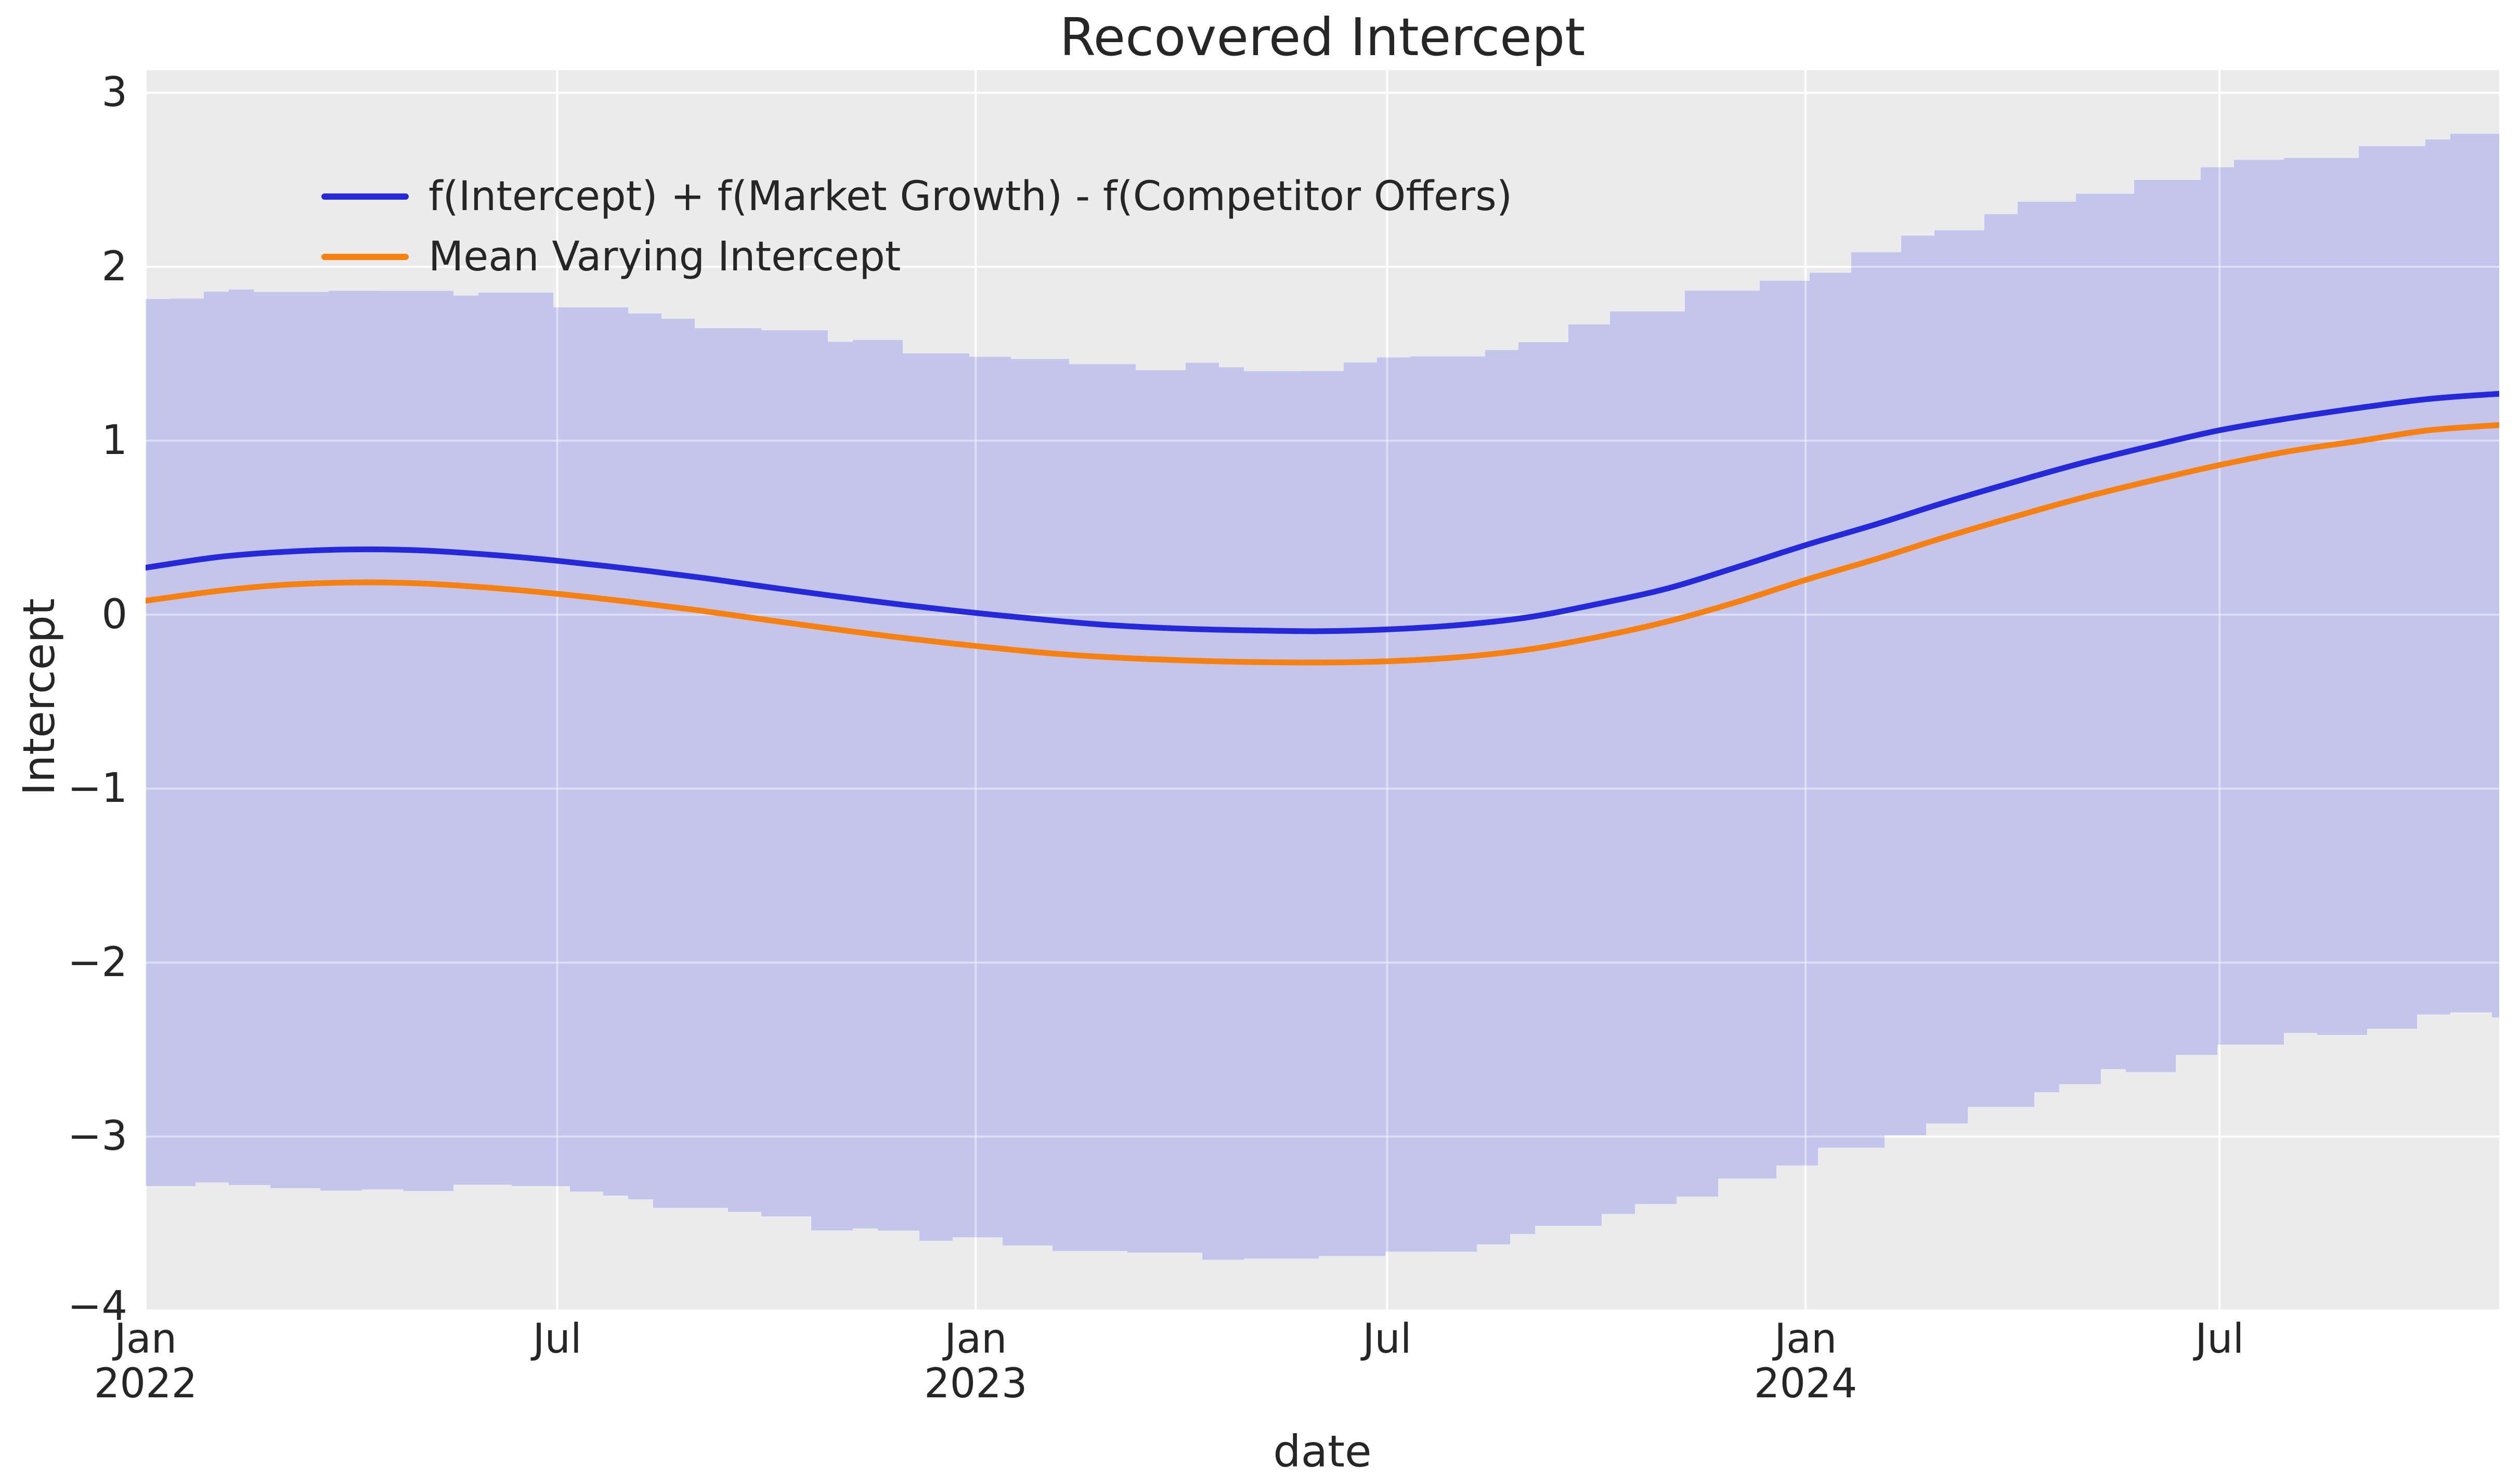 The image size is (2520, 1480). I want to click on x-tick-year: 2023, so click(976, 1383).